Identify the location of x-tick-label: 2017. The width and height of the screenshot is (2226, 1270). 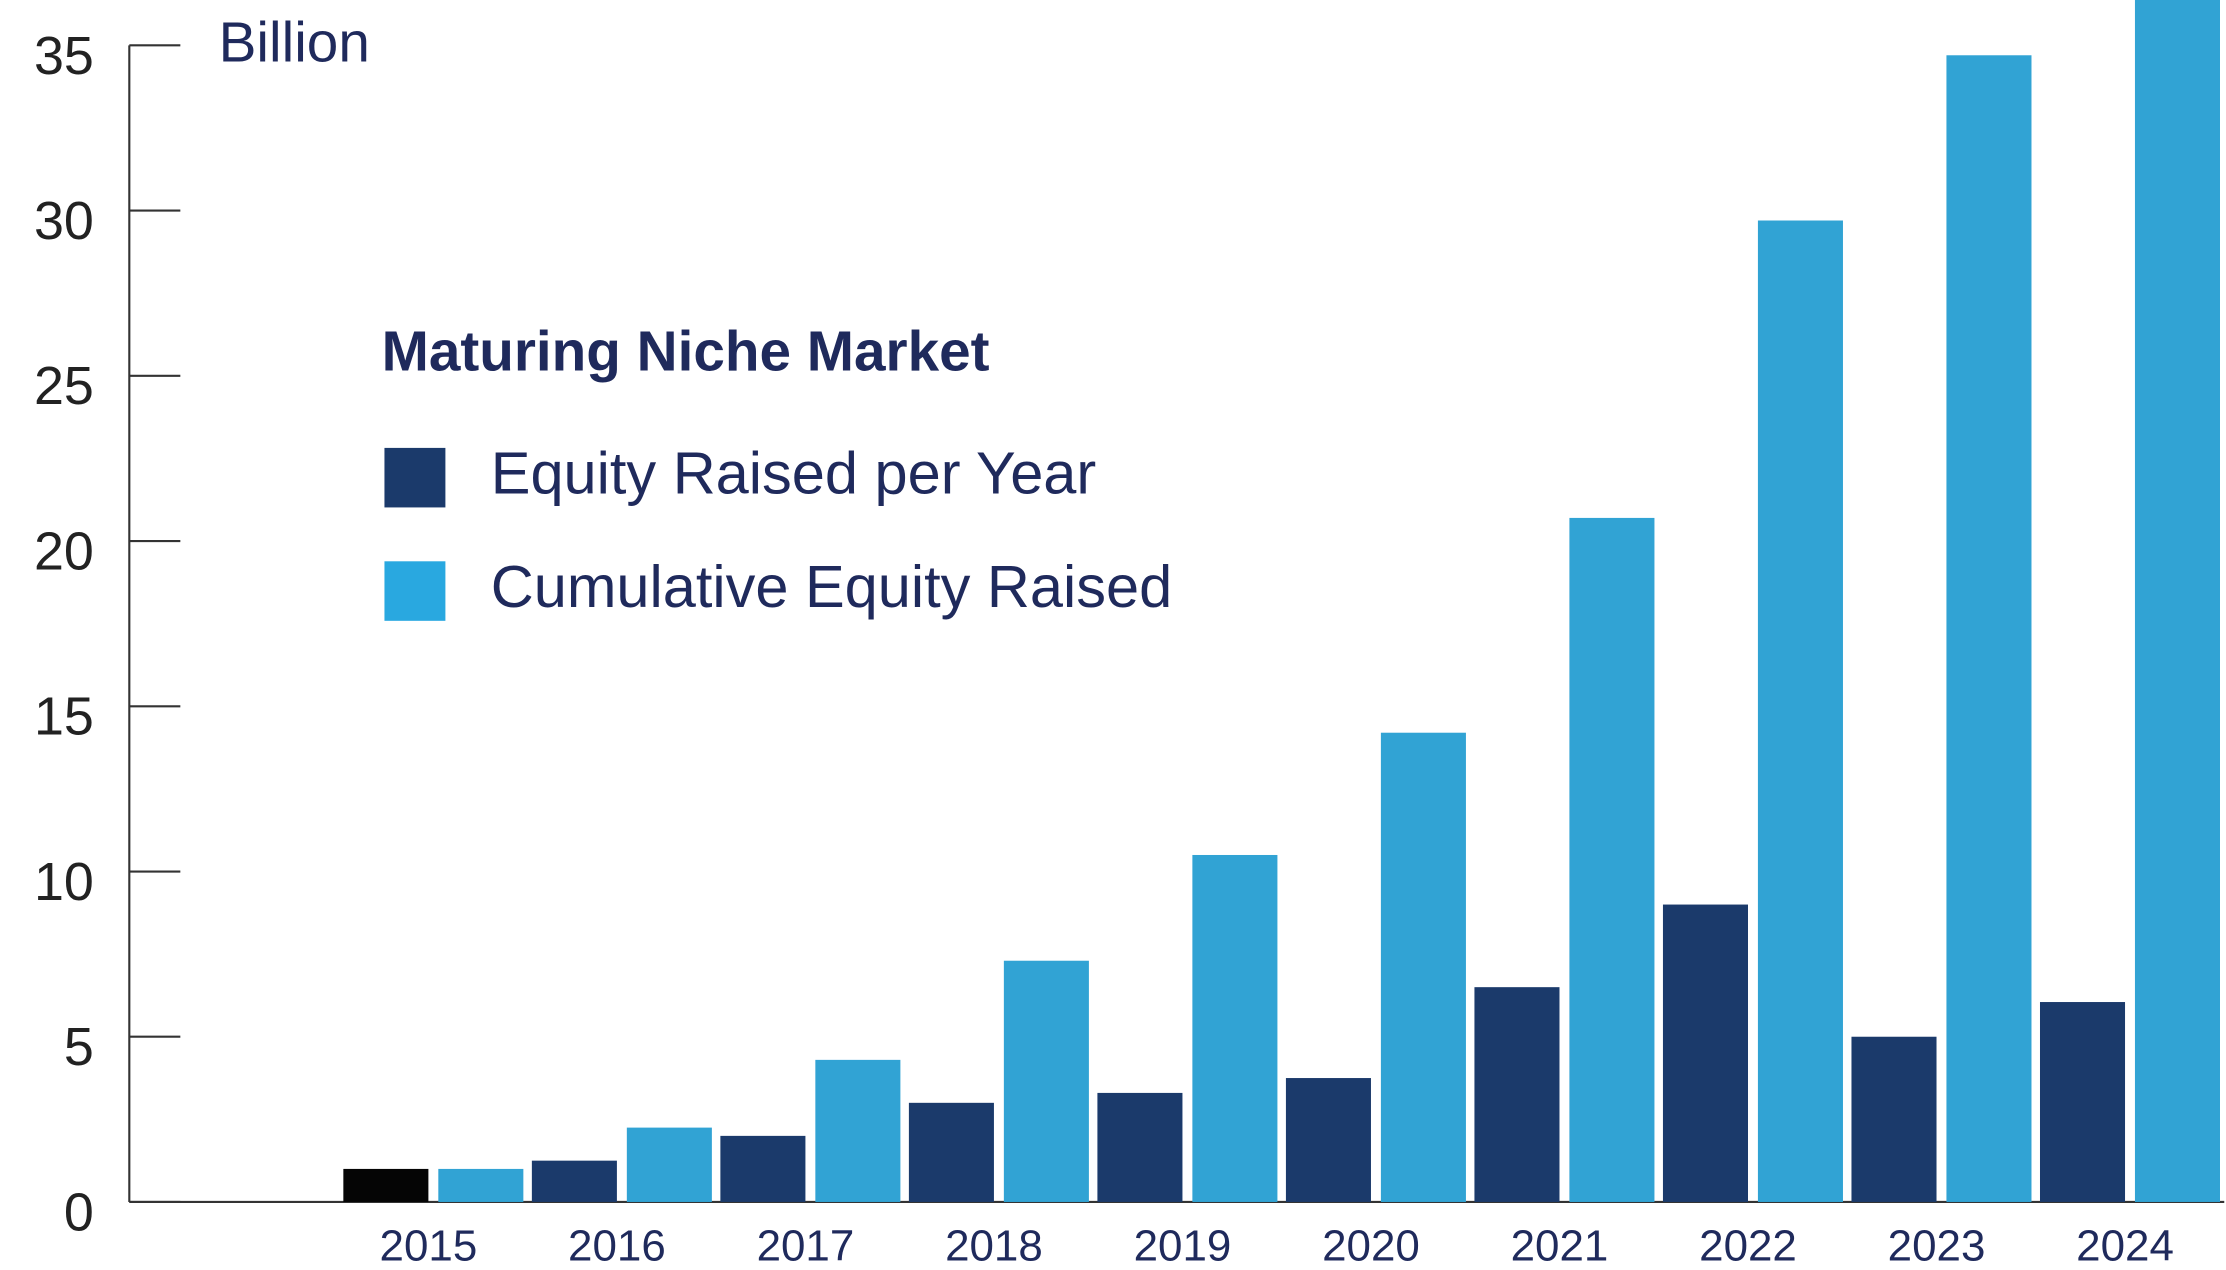
(806, 1245).